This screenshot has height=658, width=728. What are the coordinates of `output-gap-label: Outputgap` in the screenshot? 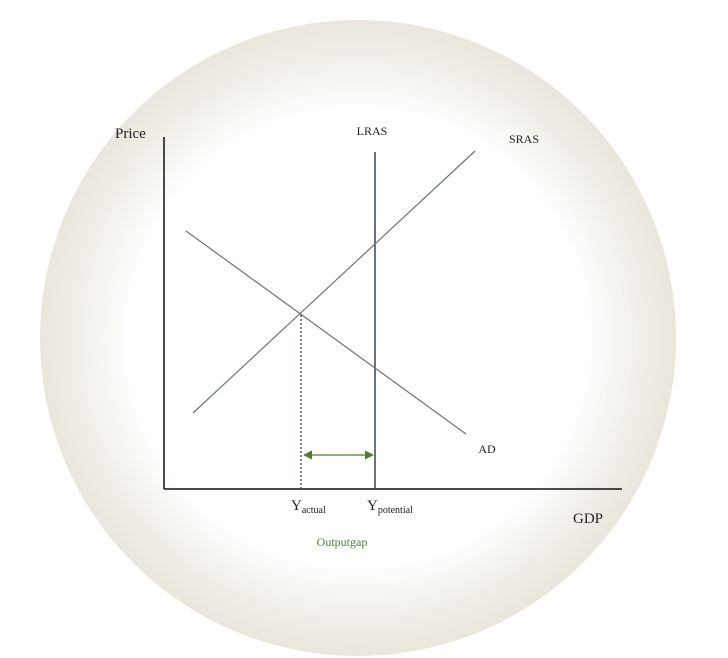 It's located at (342, 542).